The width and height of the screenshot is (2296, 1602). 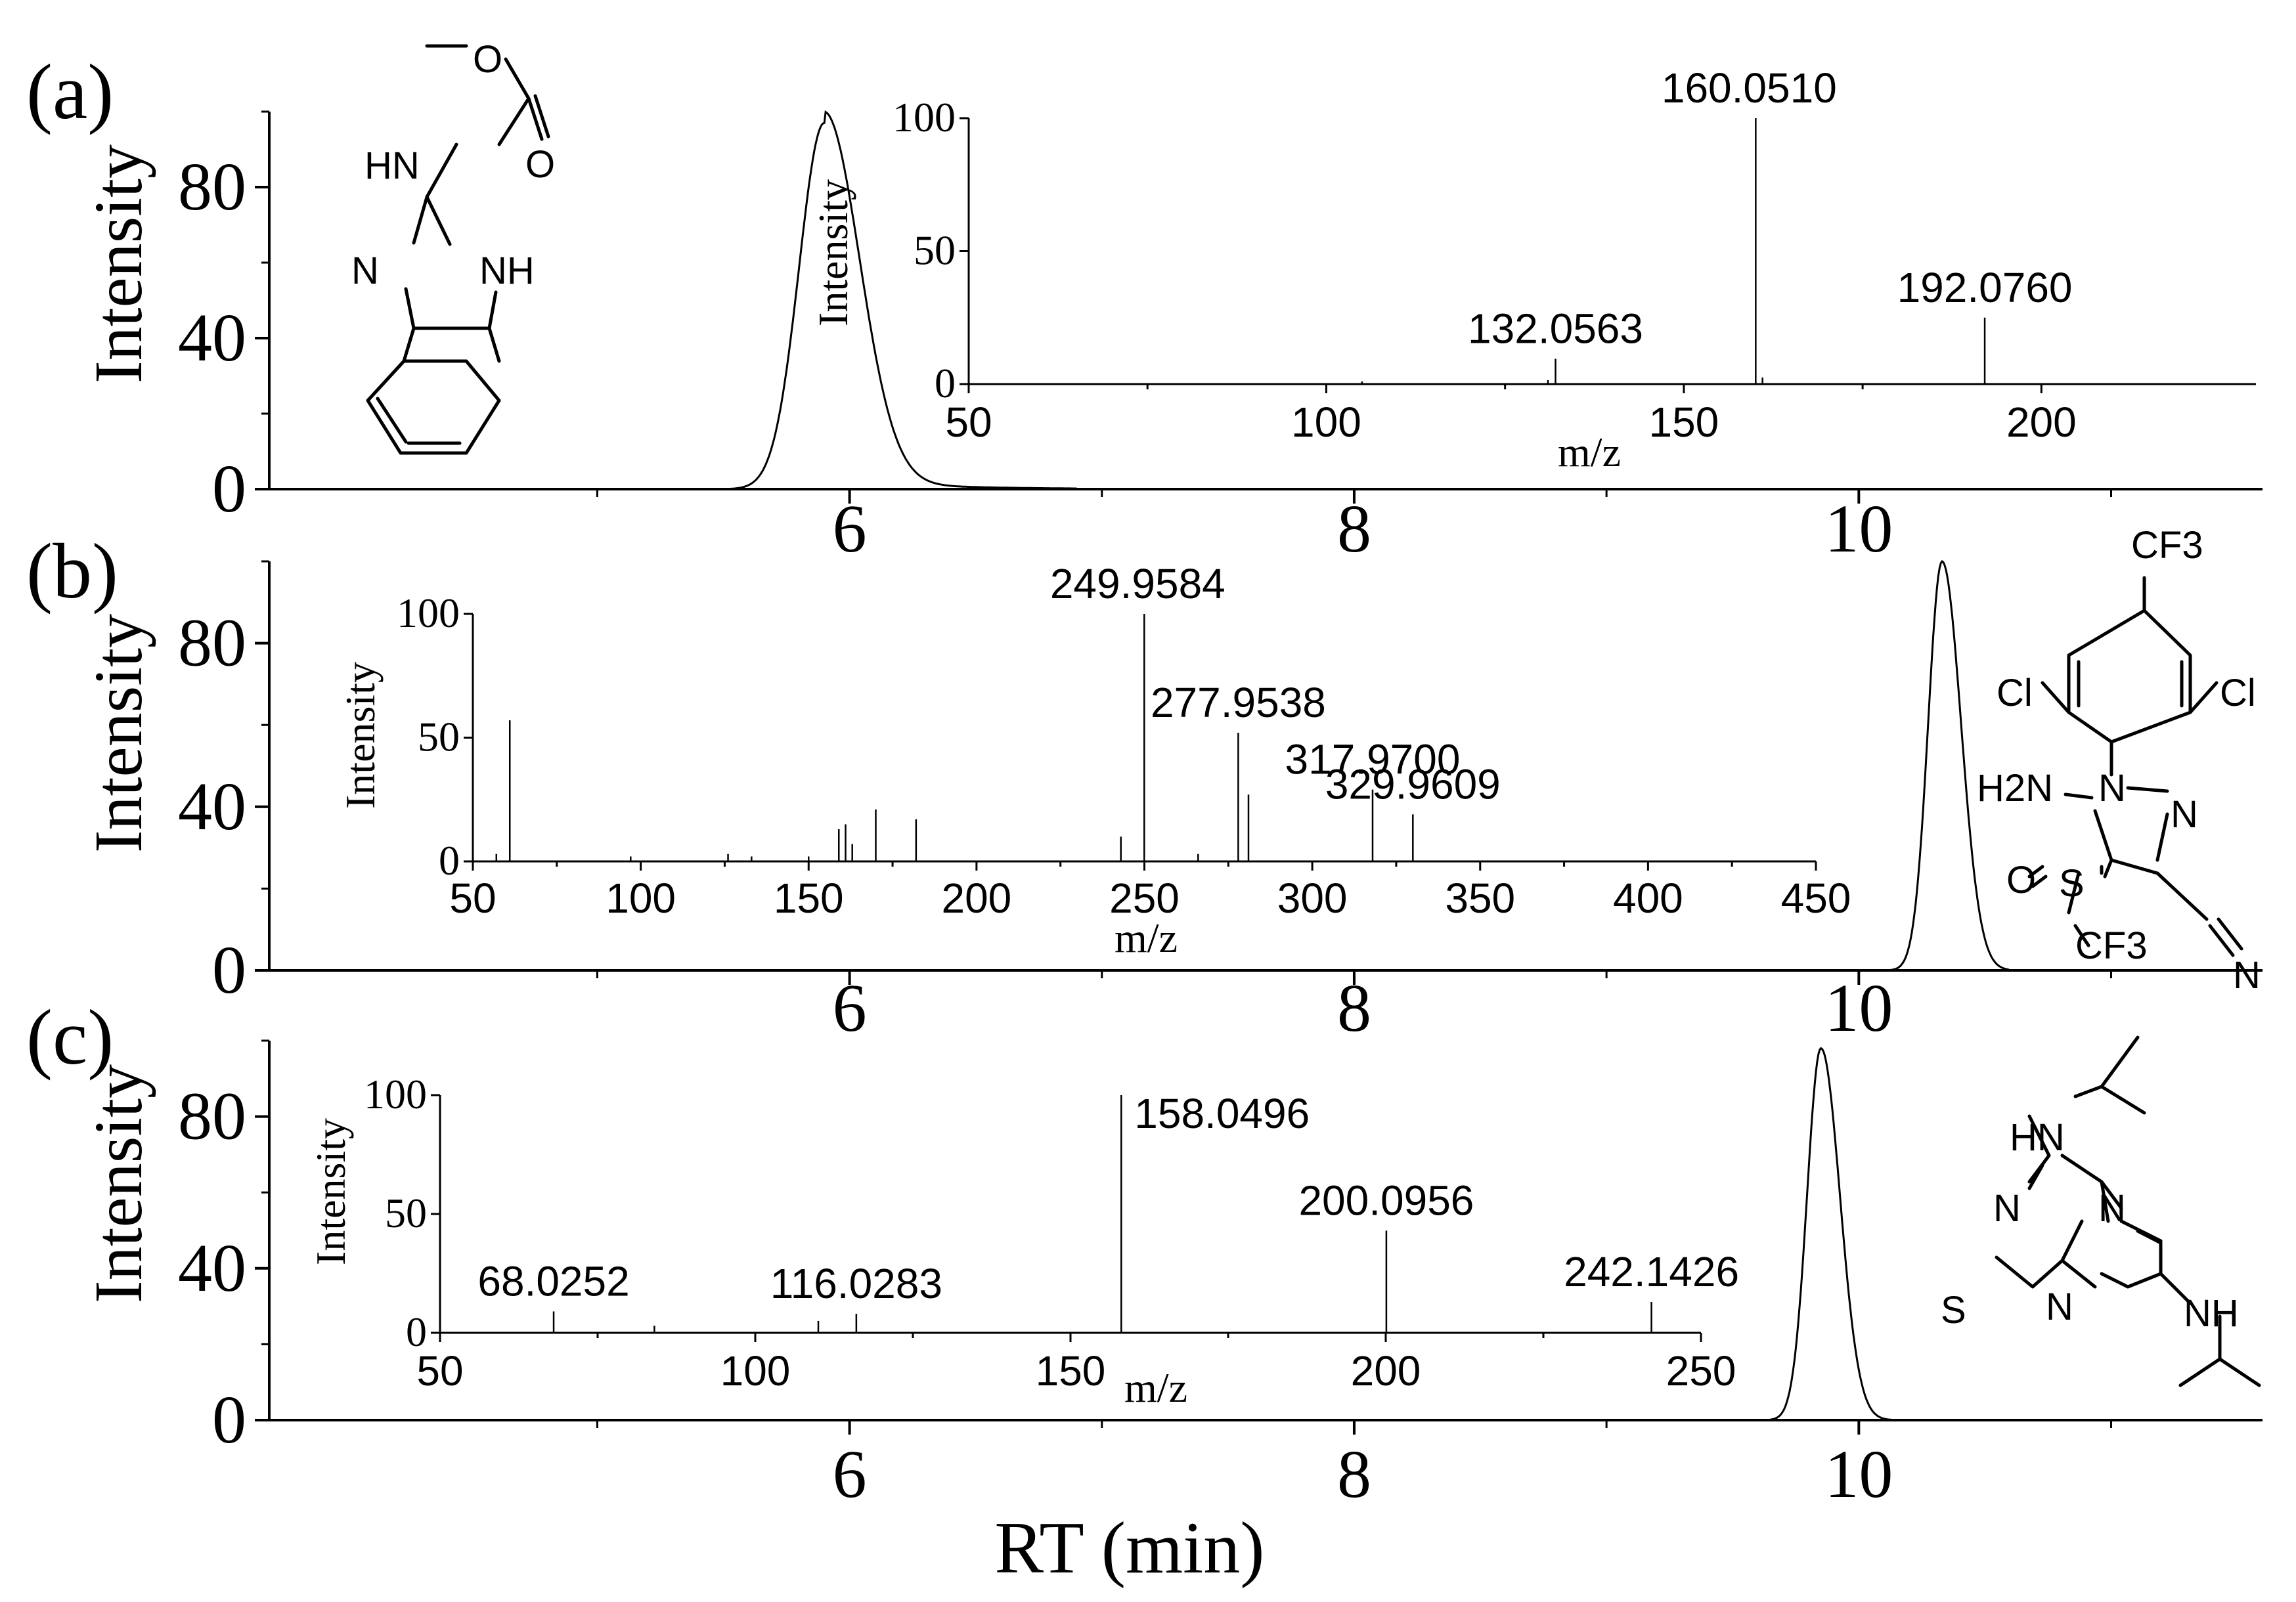 What do you see at coordinates (976, 898) in the screenshot?
I see `panel-b-ms-x-tick-label: 200` at bounding box center [976, 898].